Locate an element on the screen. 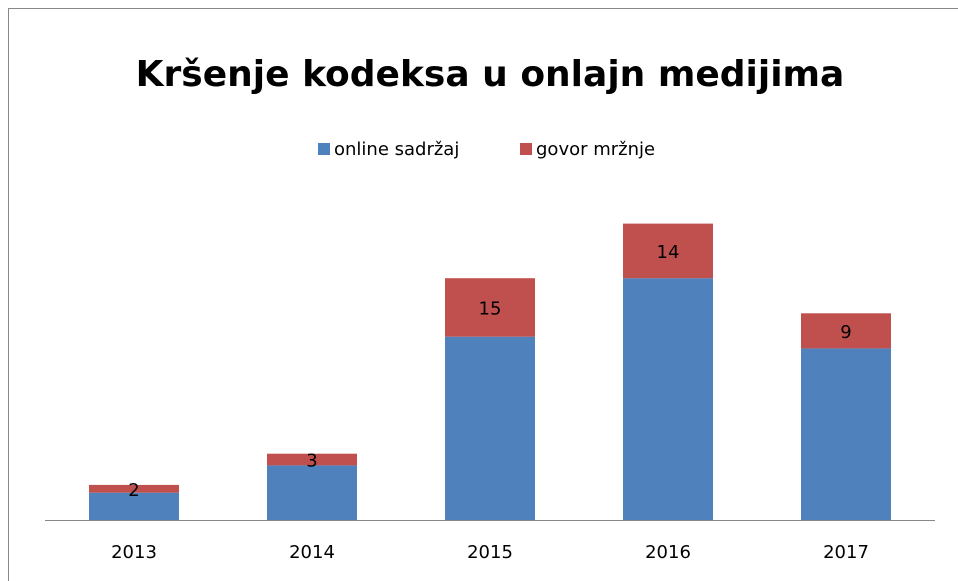 The height and width of the screenshot is (581, 958). data-label: 14 is located at coordinates (668, 252).